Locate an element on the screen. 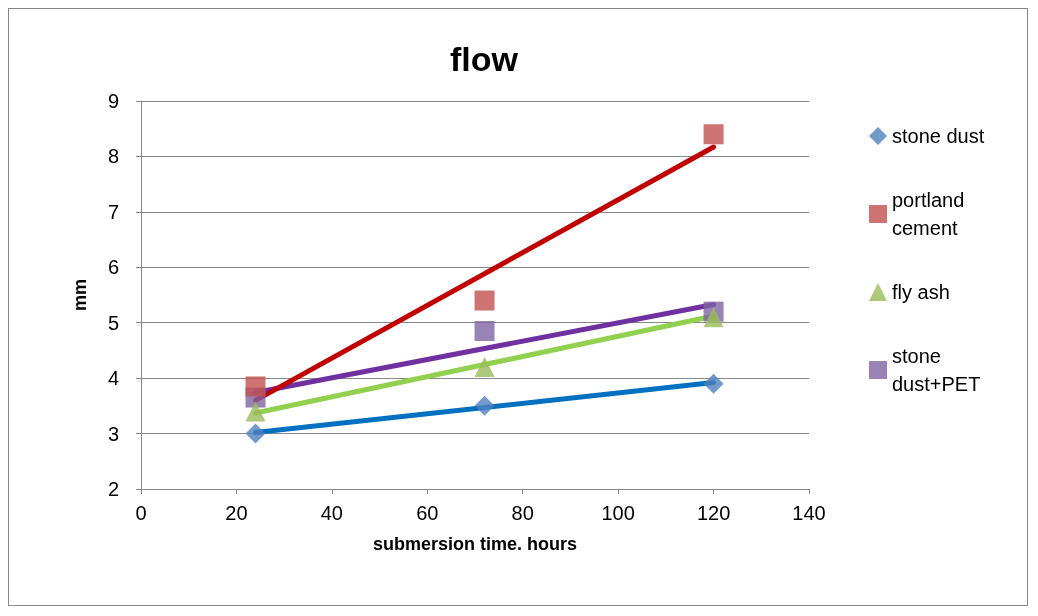 Image resolution: width=1038 pixels, height=616 pixels. x-axis-title: submersion time. hours is located at coordinates (475, 544).